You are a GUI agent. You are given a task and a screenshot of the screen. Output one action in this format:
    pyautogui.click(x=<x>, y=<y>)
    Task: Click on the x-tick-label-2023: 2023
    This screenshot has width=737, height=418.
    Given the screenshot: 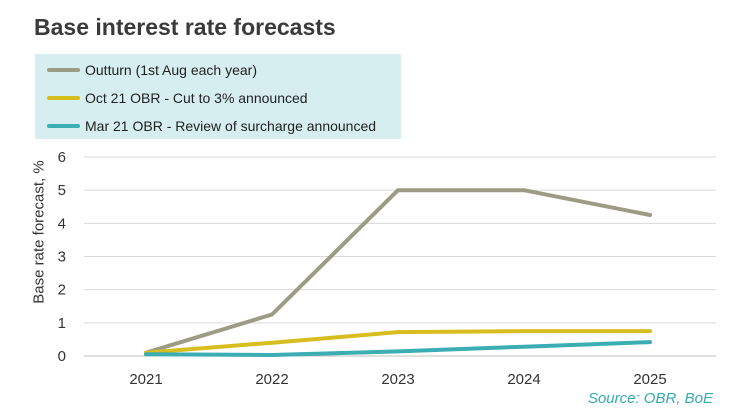 What is the action you would take?
    pyautogui.click(x=397, y=379)
    